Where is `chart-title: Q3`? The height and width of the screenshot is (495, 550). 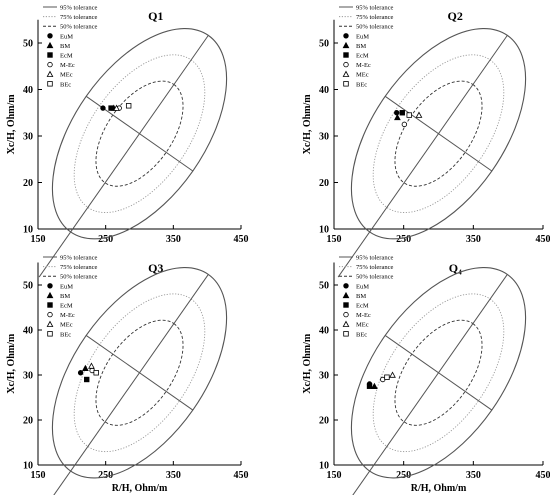 chart-title: Q3 is located at coordinates (155, 268).